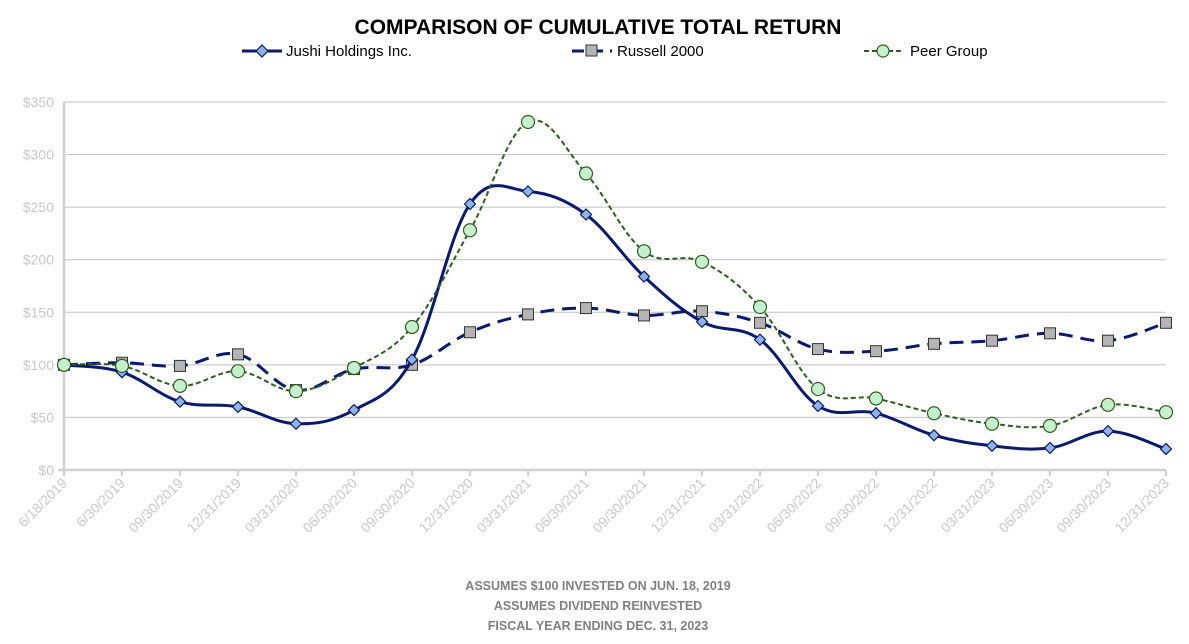 The height and width of the screenshot is (644, 1189). Describe the element at coordinates (38, 260) in the screenshot. I see `y-tick-label: $200` at that location.